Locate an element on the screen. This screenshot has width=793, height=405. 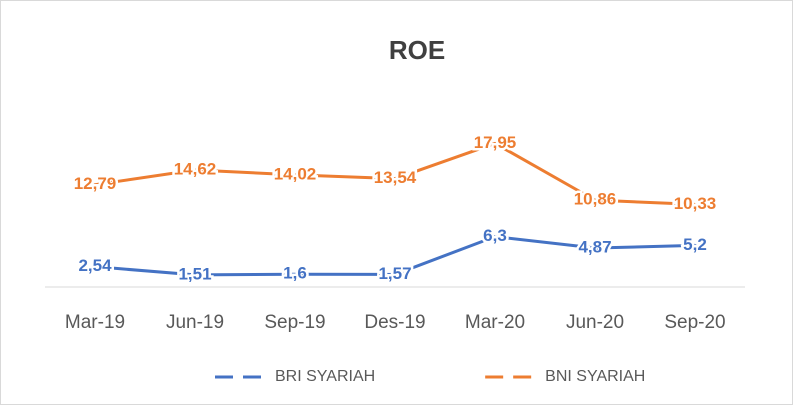
data-label: 1,51 is located at coordinates (194, 273).